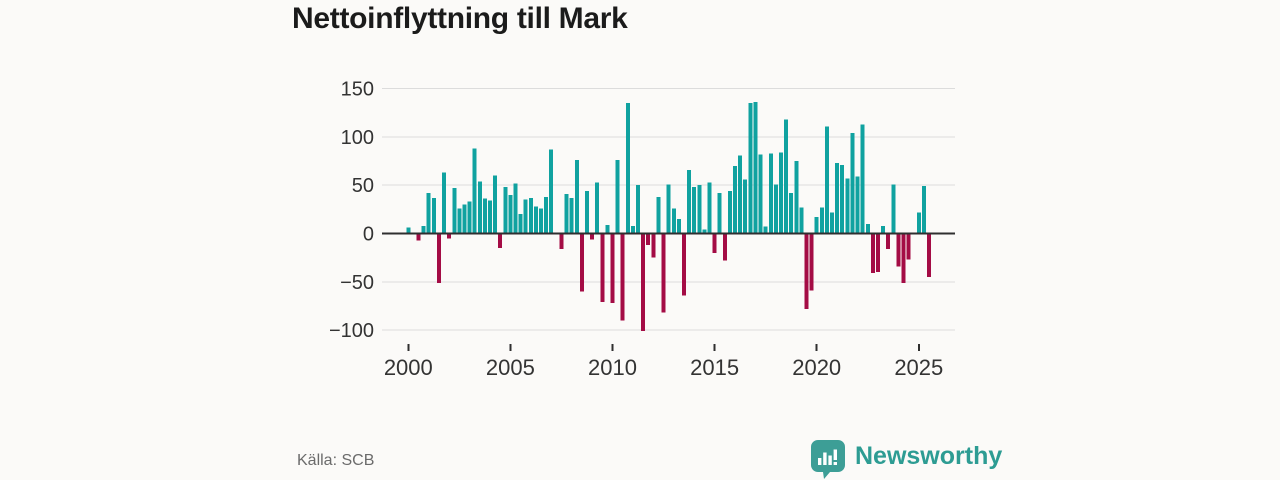 This screenshot has height=480, width=1280. I want to click on y-axis-label: −50, so click(357, 283).